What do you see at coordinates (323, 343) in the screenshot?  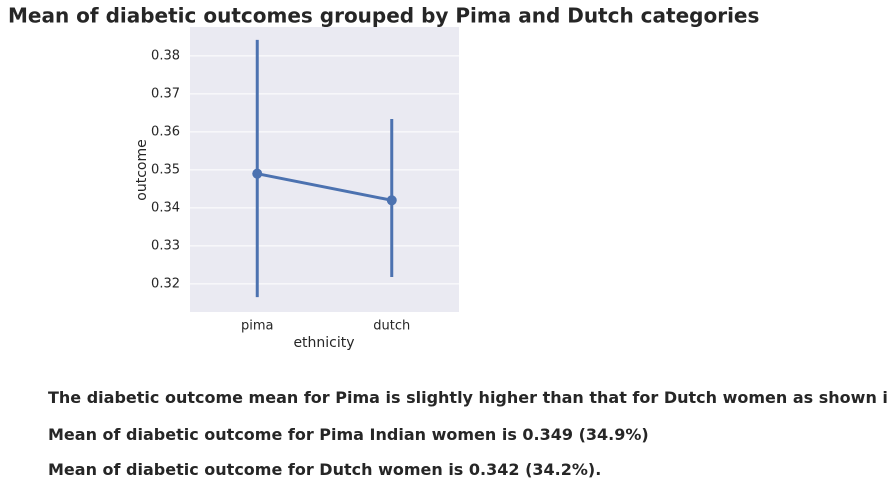 I see `x-axis-label: ethnicity` at bounding box center [323, 343].